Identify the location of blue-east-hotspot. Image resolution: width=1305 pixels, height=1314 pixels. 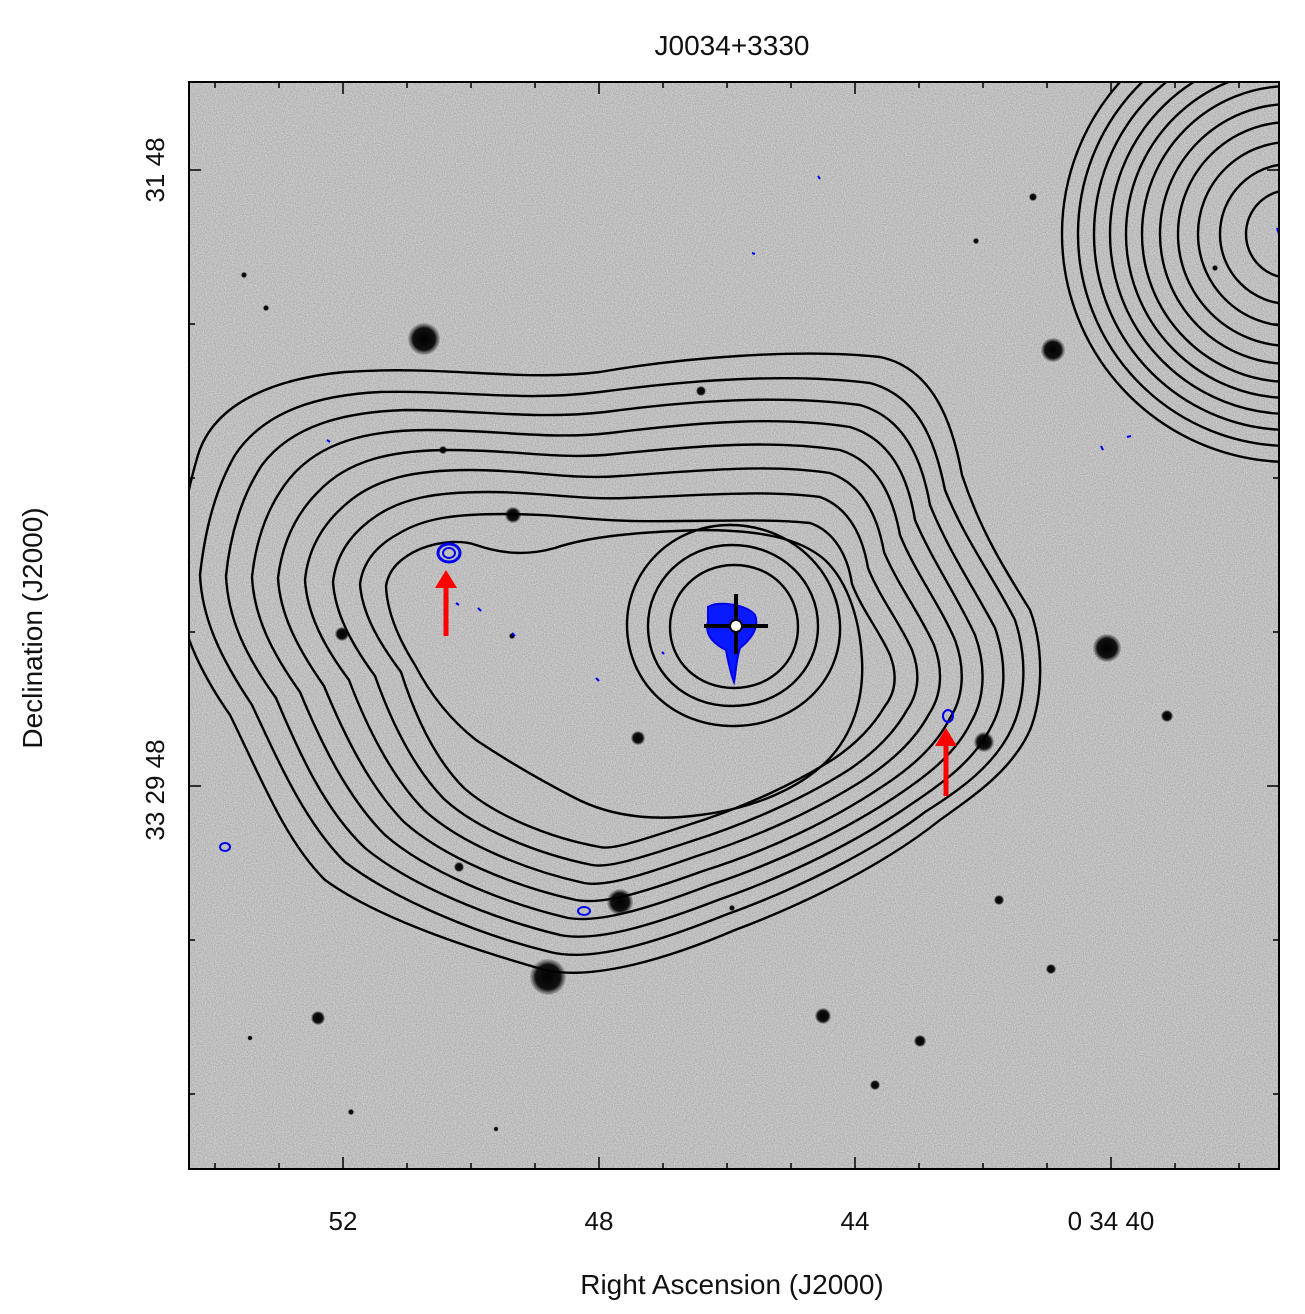
(449, 553).